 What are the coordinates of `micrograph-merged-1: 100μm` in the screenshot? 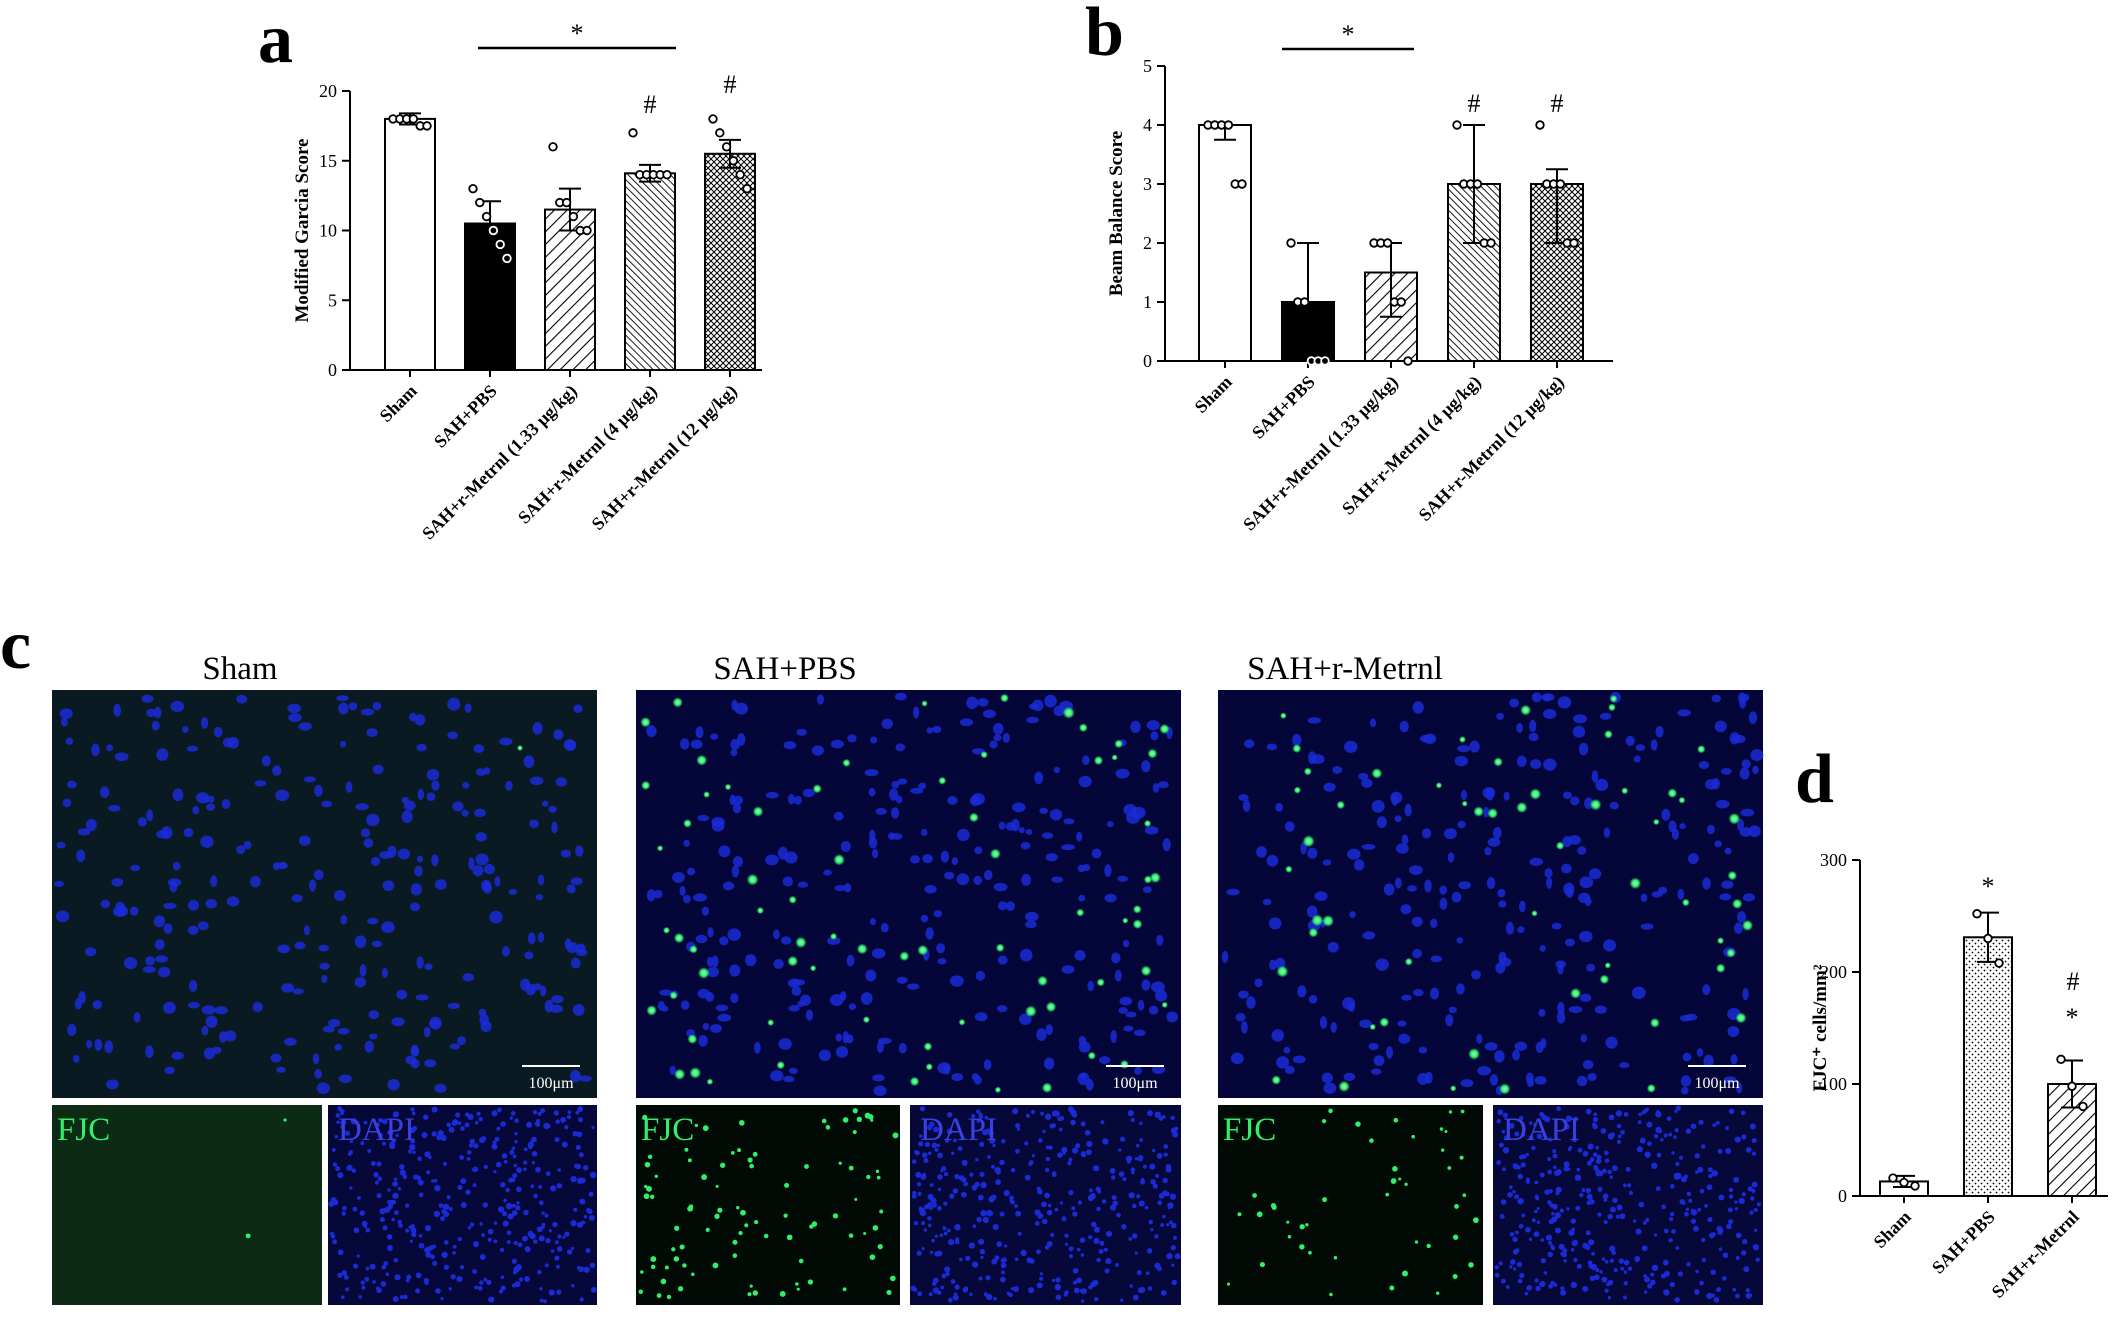 It's located at (908, 894).